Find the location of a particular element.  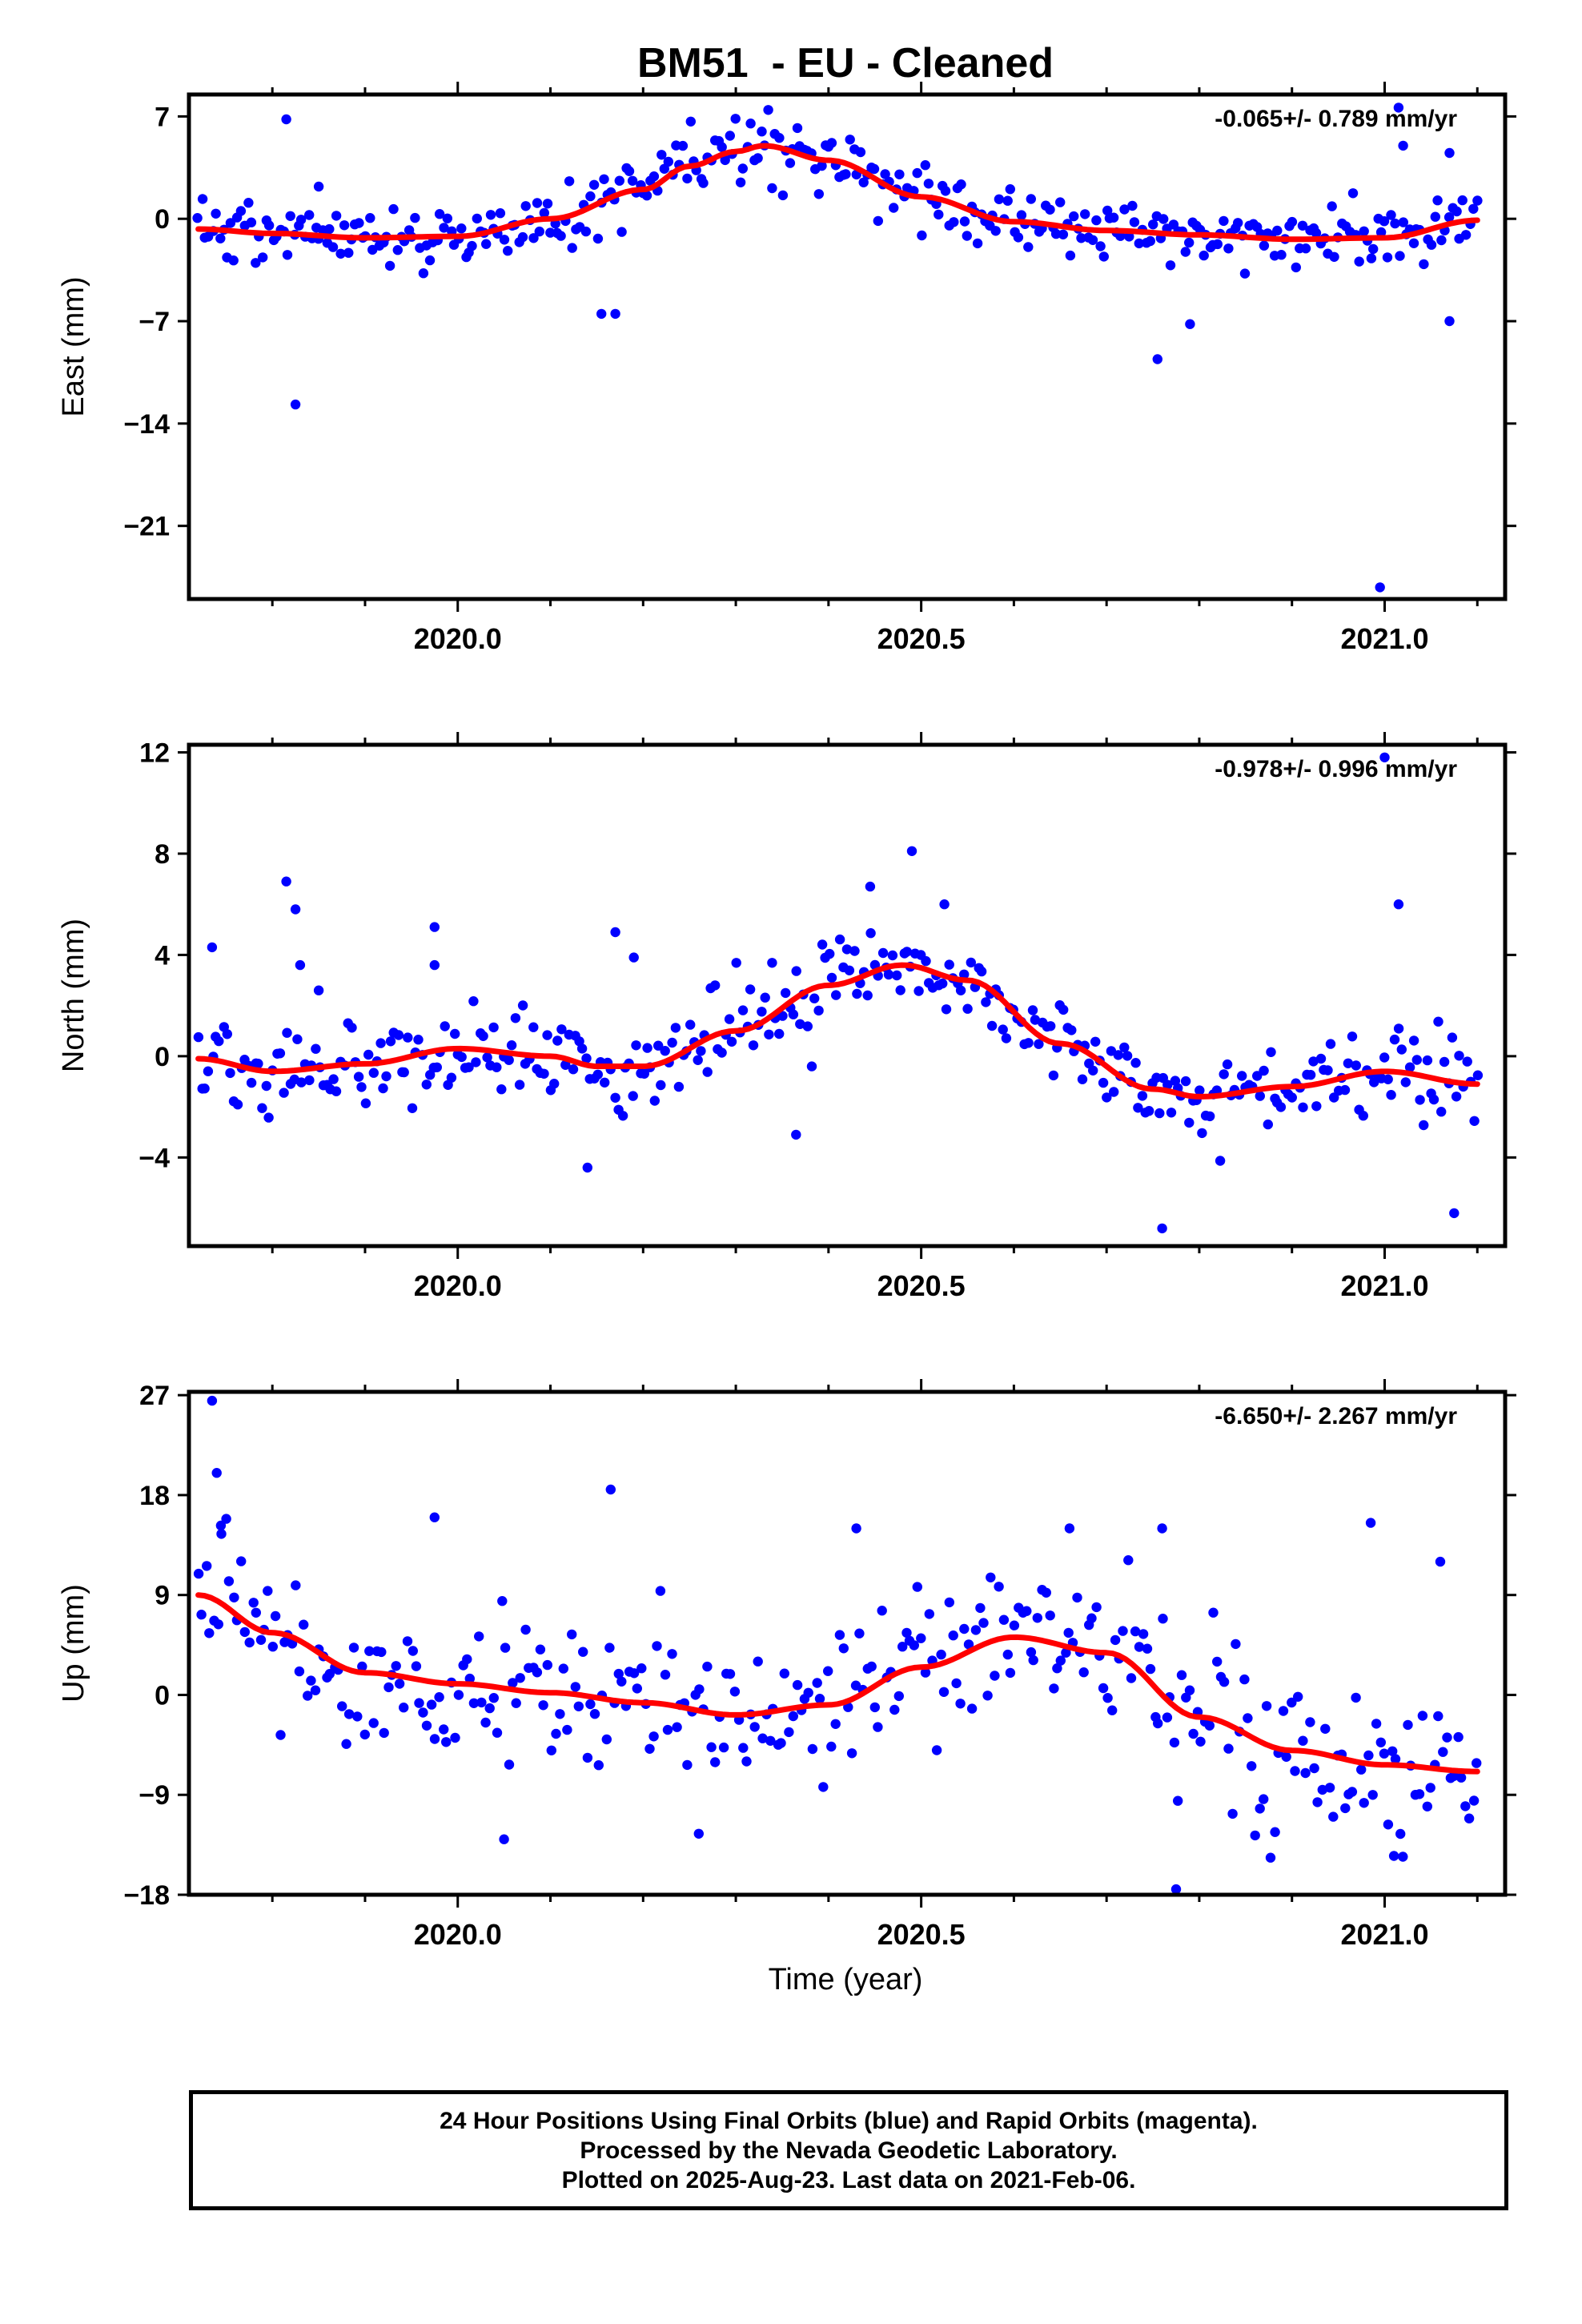

y-tick-label: −4 is located at coordinates (154, 1158).